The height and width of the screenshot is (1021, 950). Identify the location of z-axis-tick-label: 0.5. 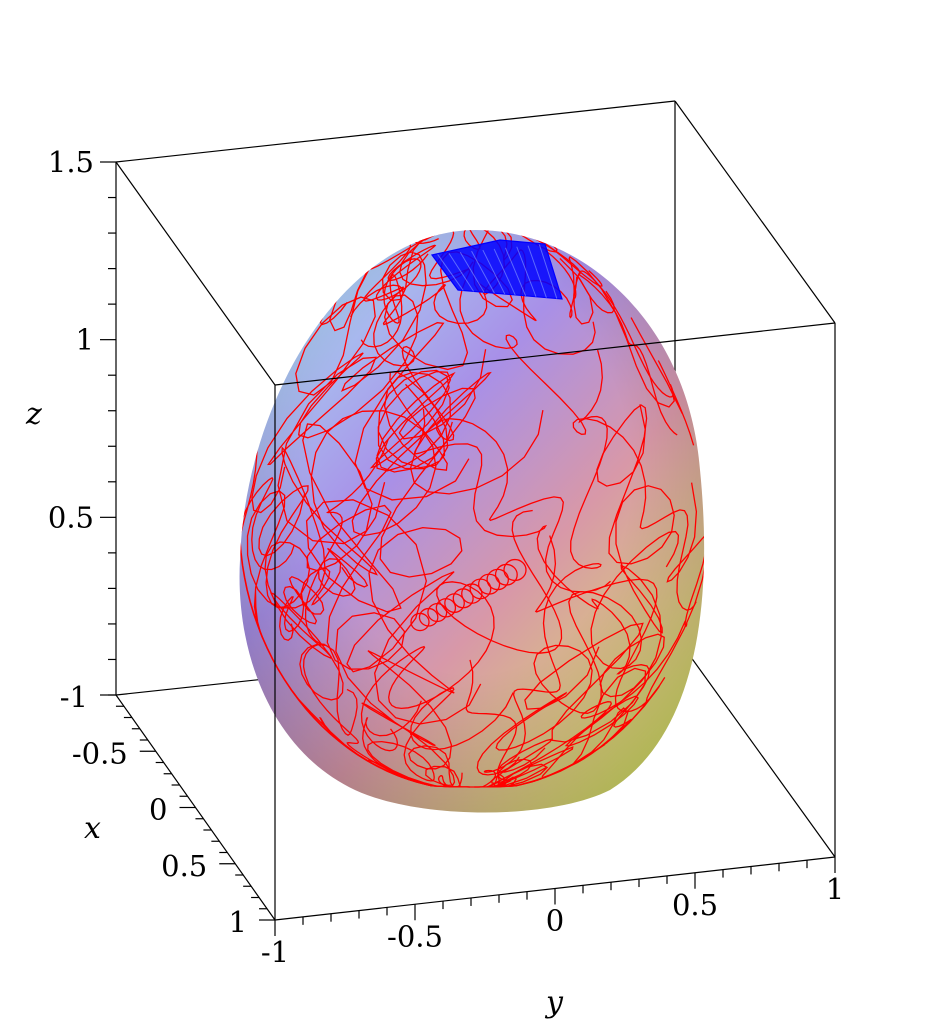
(71, 517).